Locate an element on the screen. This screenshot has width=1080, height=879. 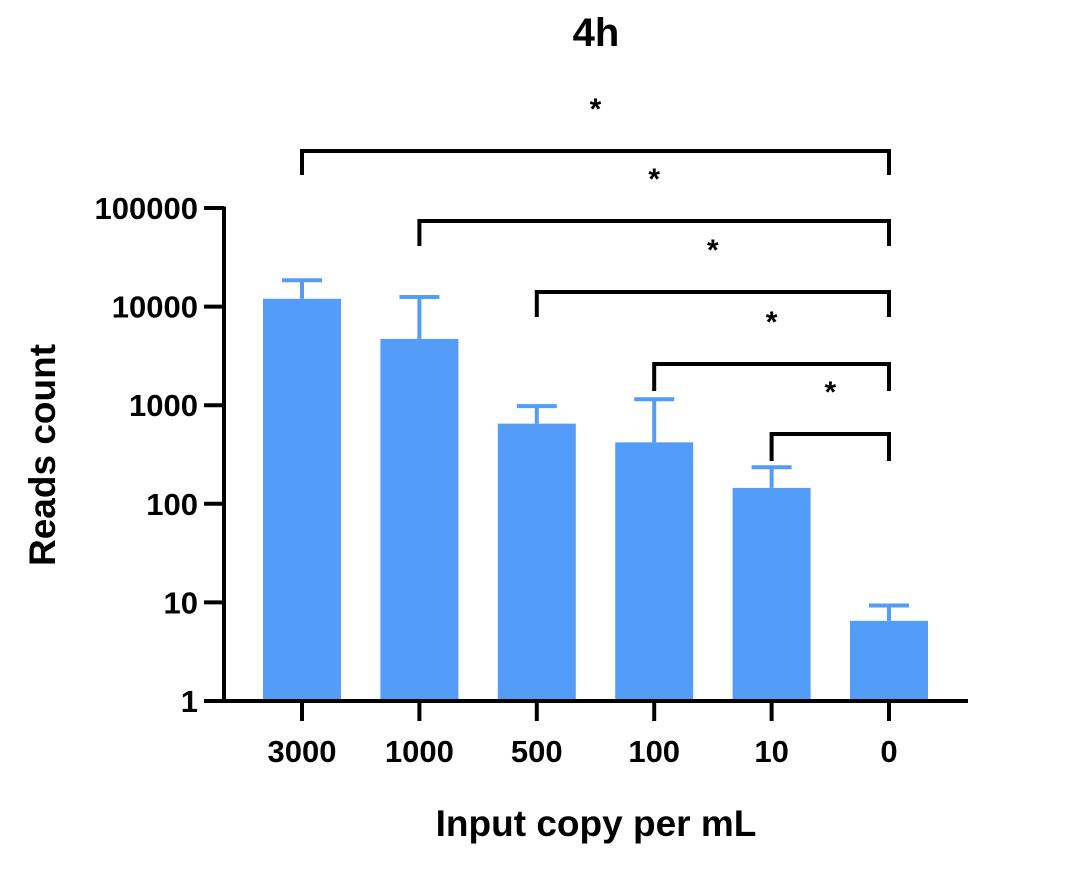
y-tick-label: 1000 is located at coordinates (163, 405).